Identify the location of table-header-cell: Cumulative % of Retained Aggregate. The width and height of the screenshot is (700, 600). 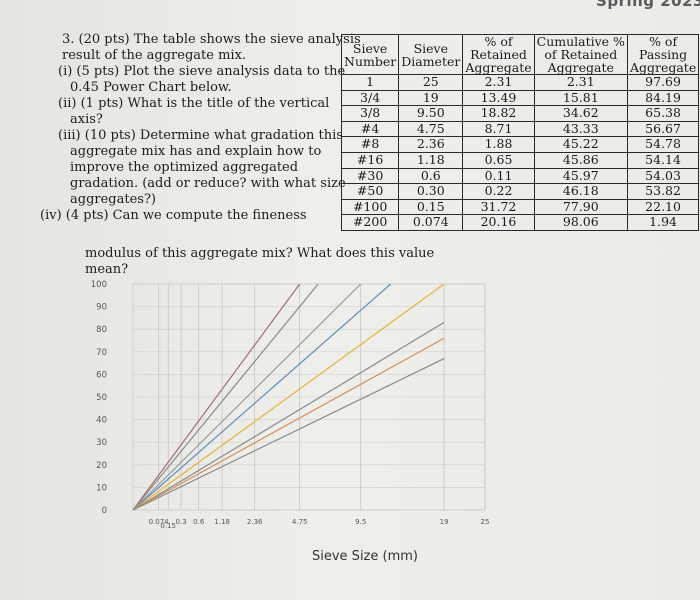
(580, 54).